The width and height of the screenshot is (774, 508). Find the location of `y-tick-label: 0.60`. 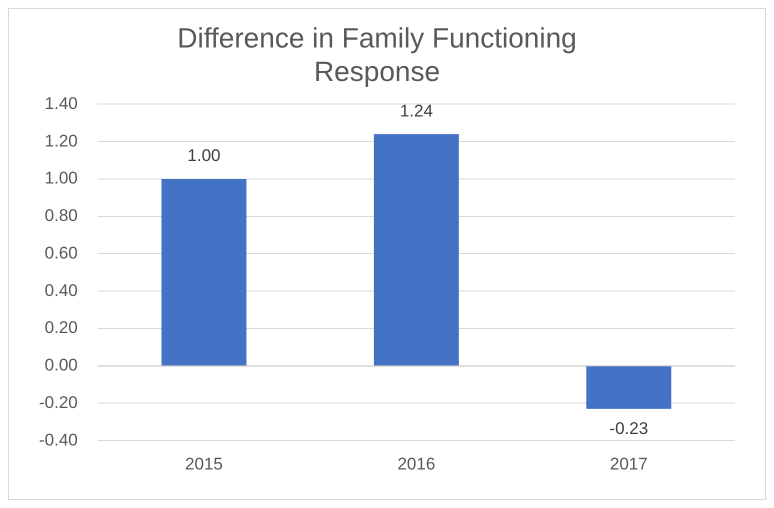

y-tick-label: 0.60 is located at coordinates (61, 252).